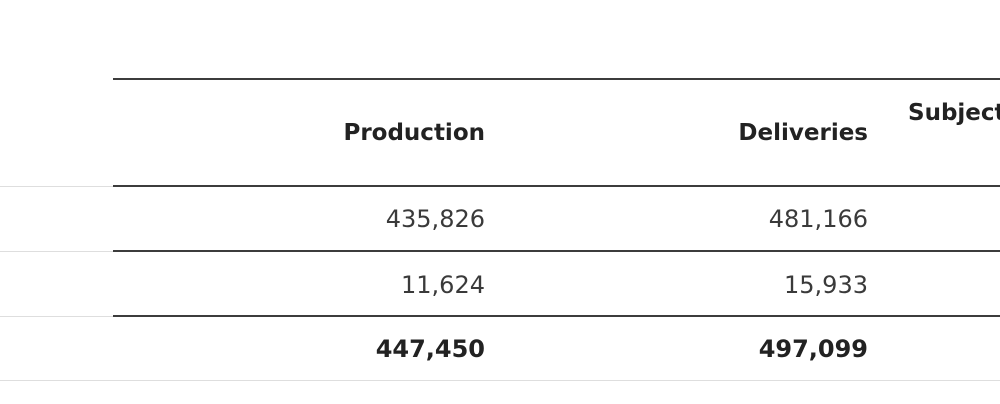 This screenshot has height=404, width=1000. Describe the element at coordinates (818, 219) in the screenshot. I see `table-cell: 481,166` at that location.